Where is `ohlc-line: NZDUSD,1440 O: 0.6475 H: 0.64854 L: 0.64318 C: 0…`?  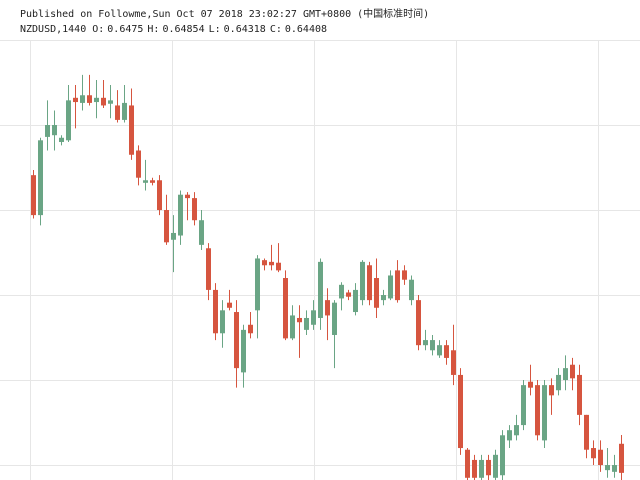 ohlc-line: NZDUSD,1440 O: 0.6475 H: 0.64854 L: 0.64318 C: 0… is located at coordinates (224, 29).